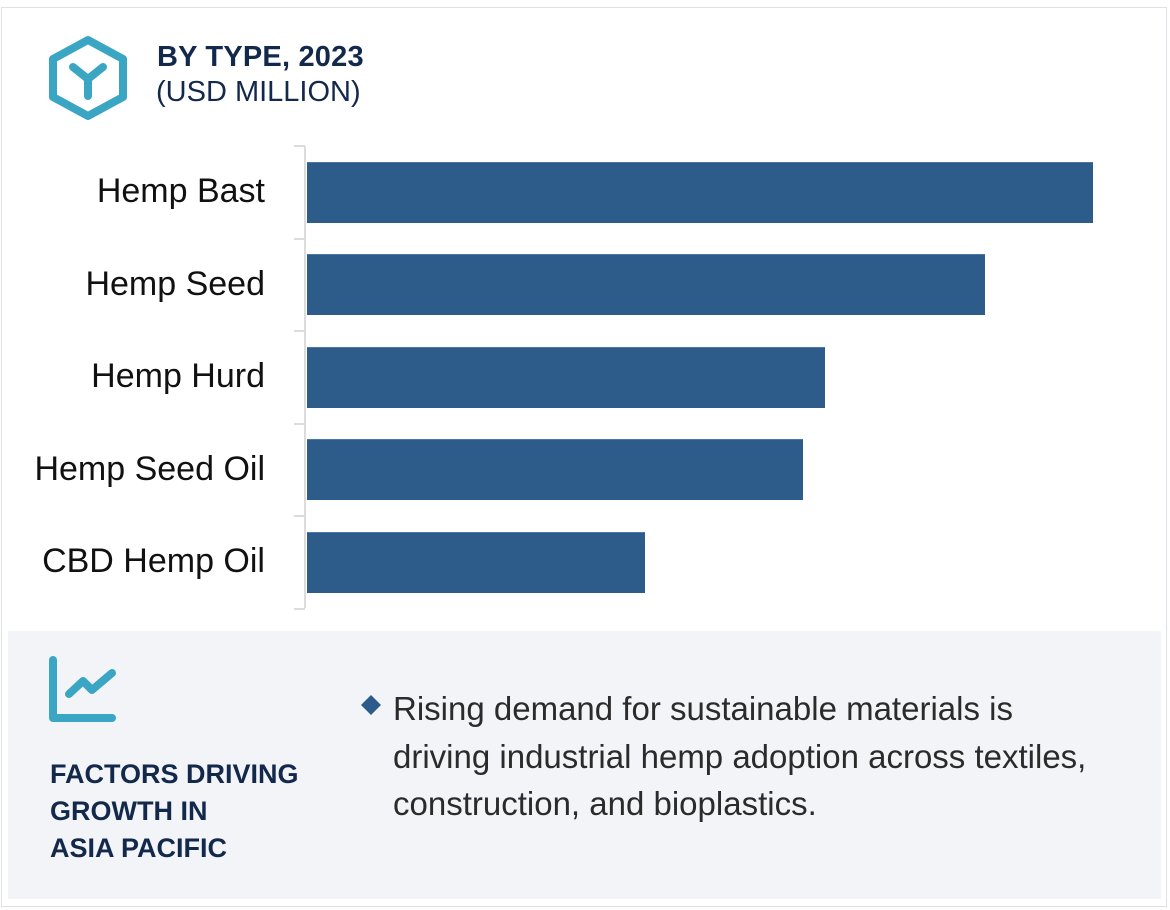 The width and height of the screenshot is (1170, 910). Describe the element at coordinates (555, 470) in the screenshot. I see `bar-hemp-seed-oil` at that location.